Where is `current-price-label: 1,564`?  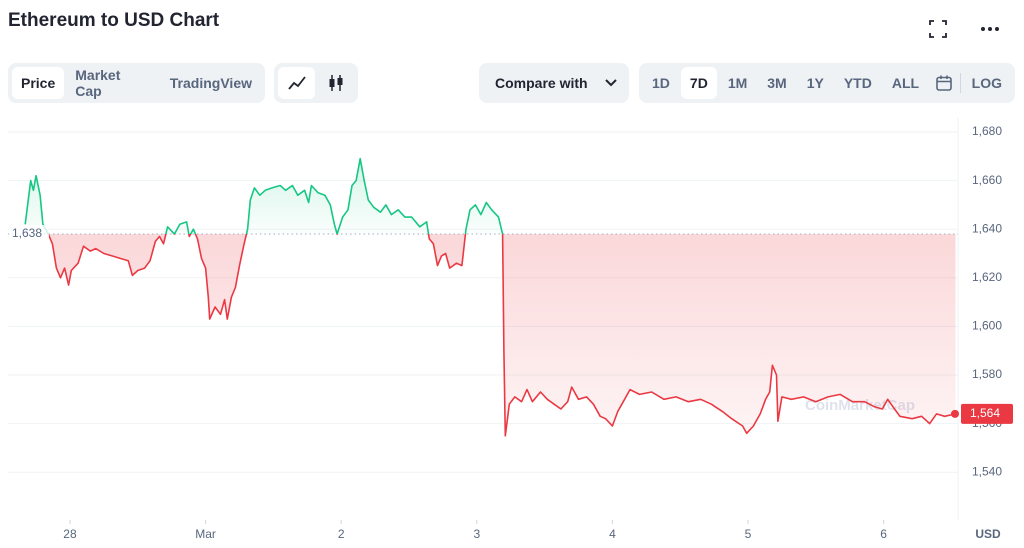 current-price-label: 1,564 is located at coordinates (985, 413).